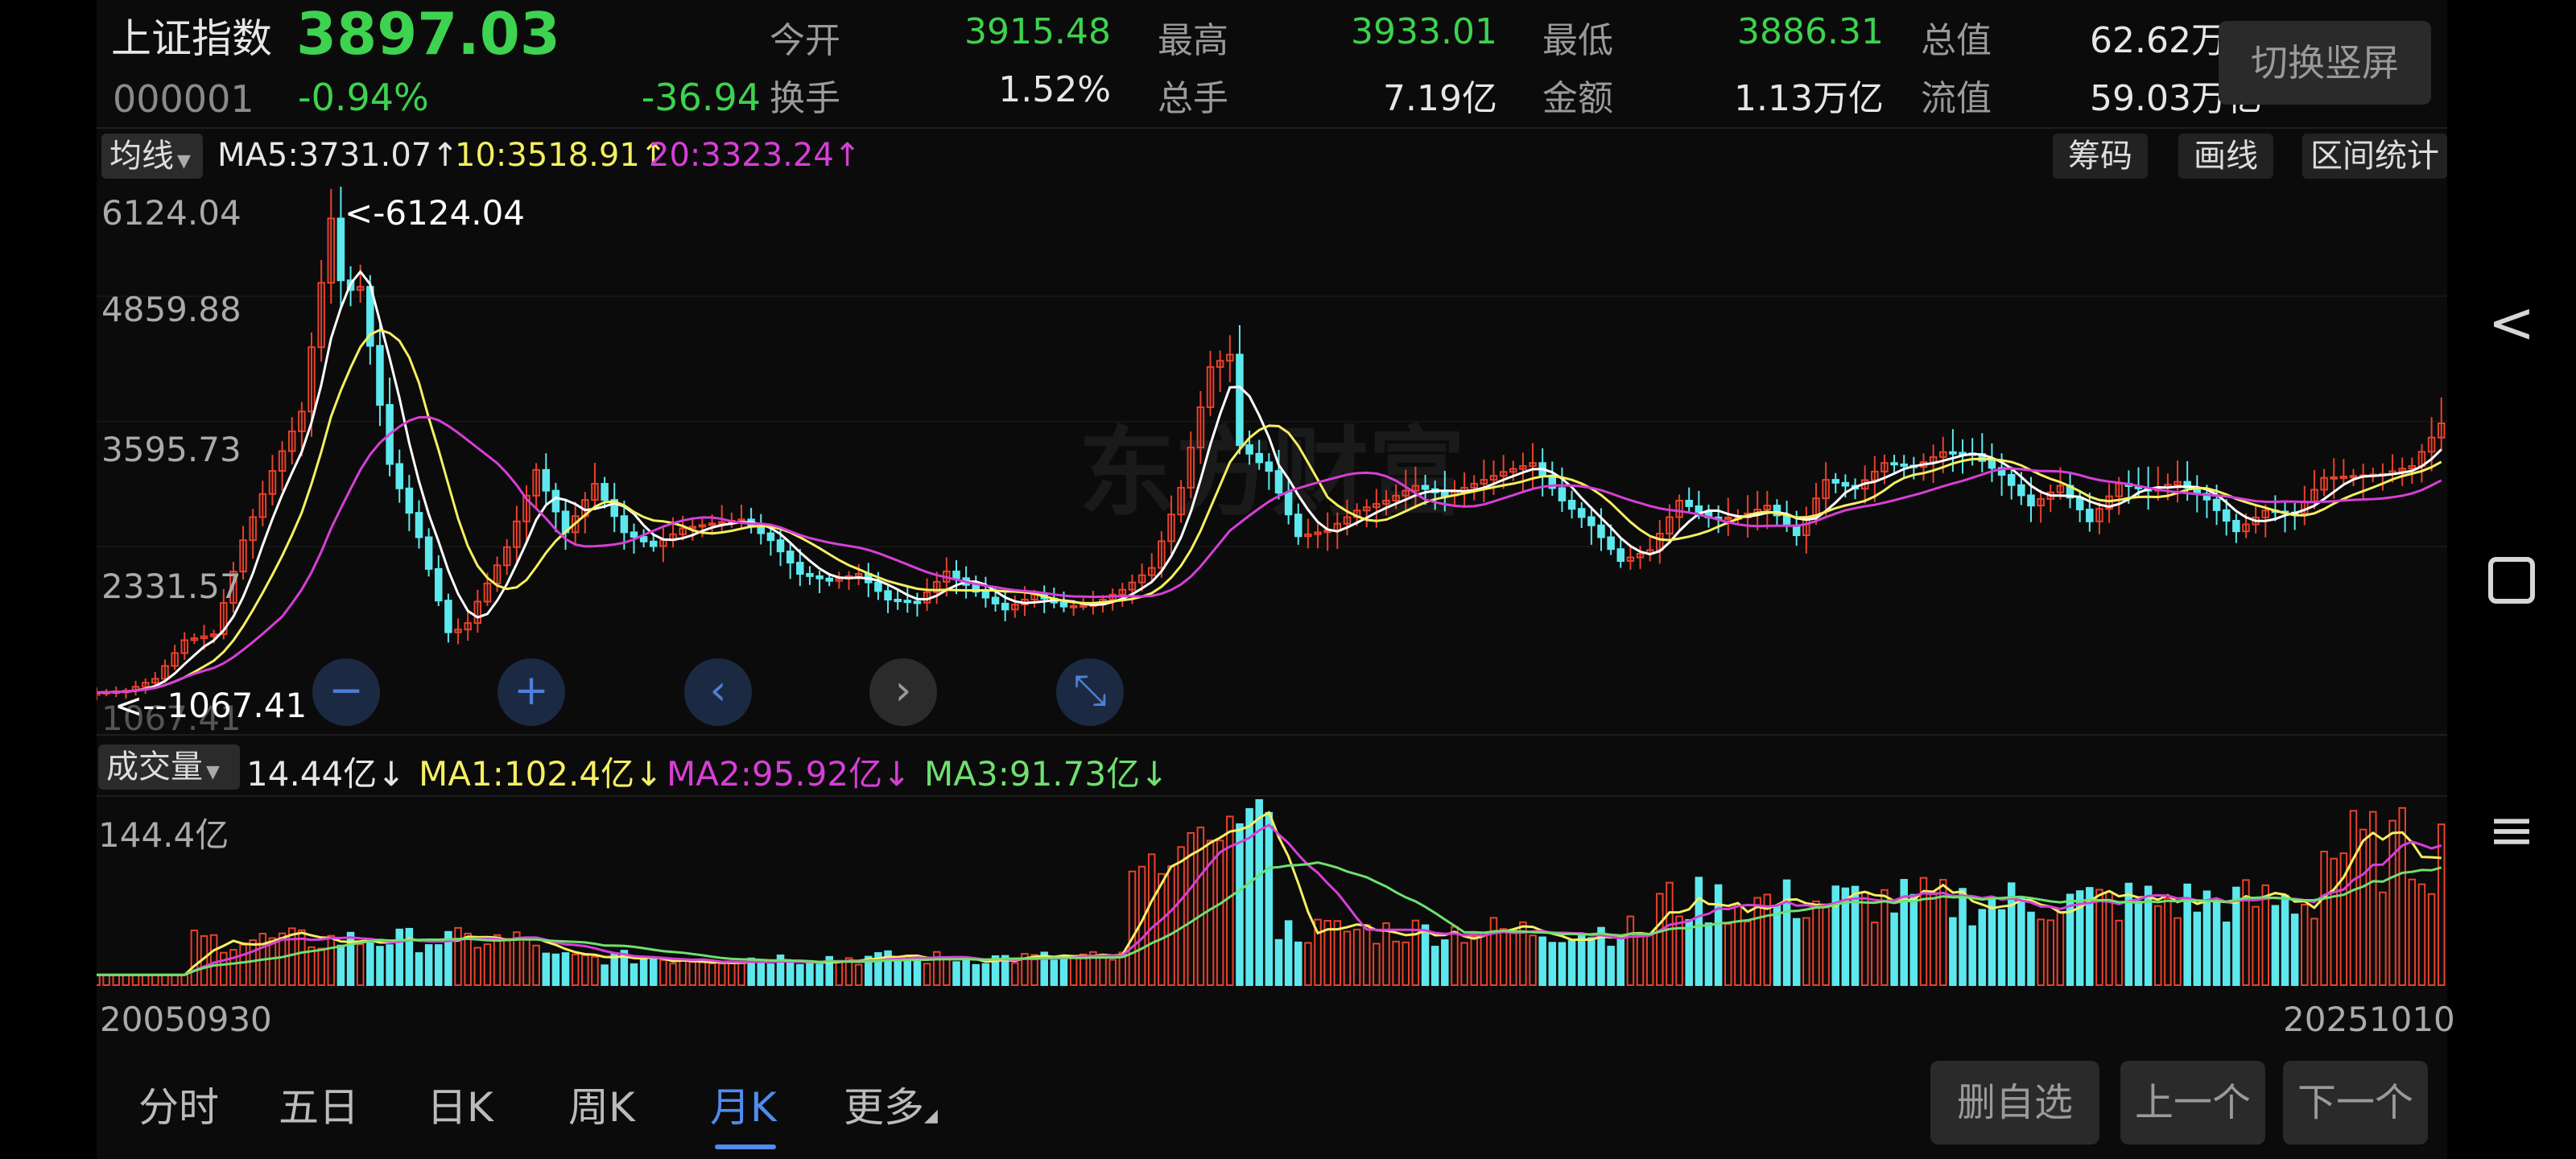 Image resolution: width=2576 pixels, height=1159 pixels. Describe the element at coordinates (2511, 323) in the screenshot. I see `back-icon: <` at that location.